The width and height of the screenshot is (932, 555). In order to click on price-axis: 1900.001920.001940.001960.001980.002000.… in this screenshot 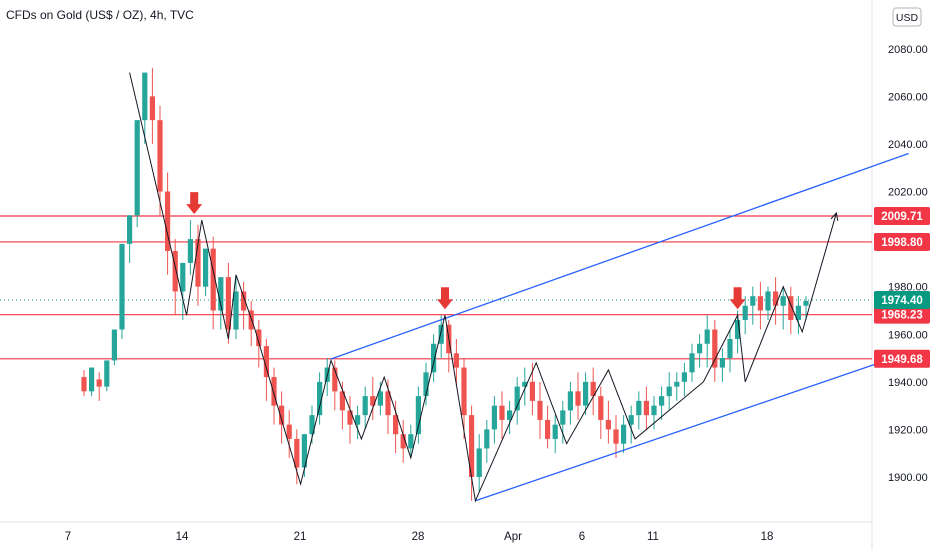, I will do `click(908, 245)`.